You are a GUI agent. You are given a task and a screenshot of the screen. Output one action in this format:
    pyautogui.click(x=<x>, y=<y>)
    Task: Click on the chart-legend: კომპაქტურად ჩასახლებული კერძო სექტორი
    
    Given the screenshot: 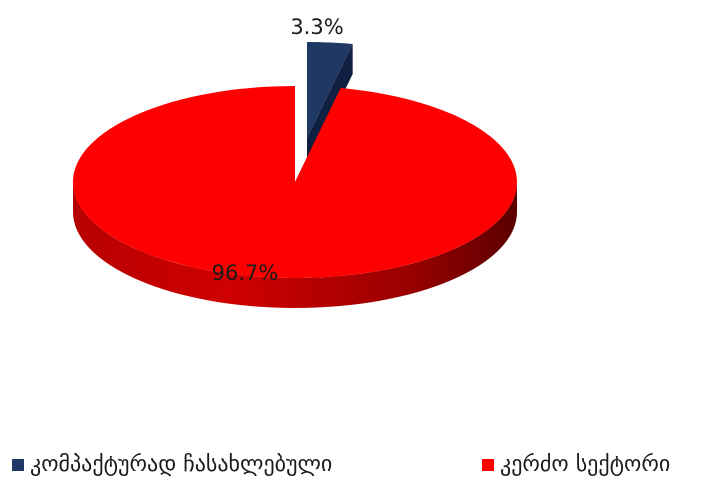 What is the action you would take?
    pyautogui.click(x=357, y=467)
    